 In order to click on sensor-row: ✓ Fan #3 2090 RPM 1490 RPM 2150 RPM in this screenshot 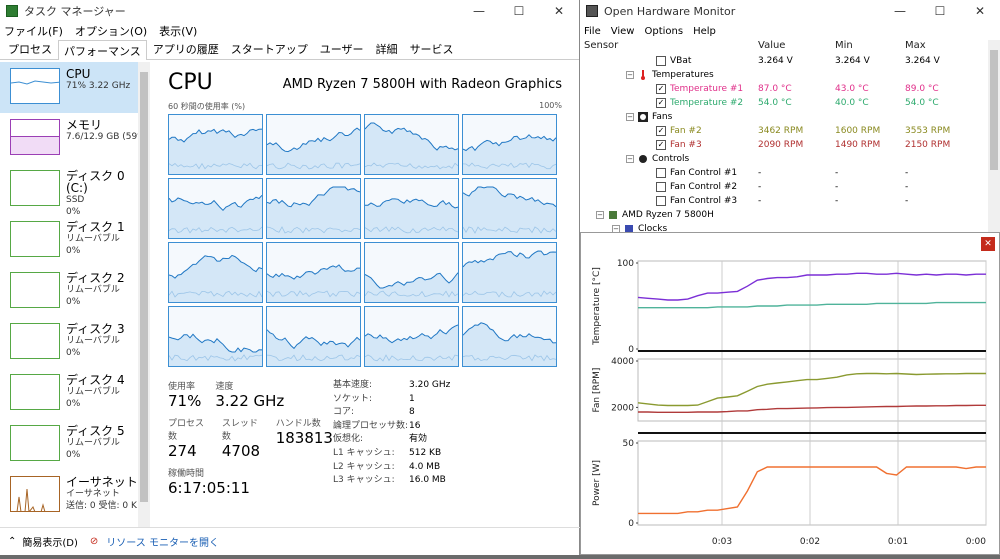, I will do `click(790, 145)`.